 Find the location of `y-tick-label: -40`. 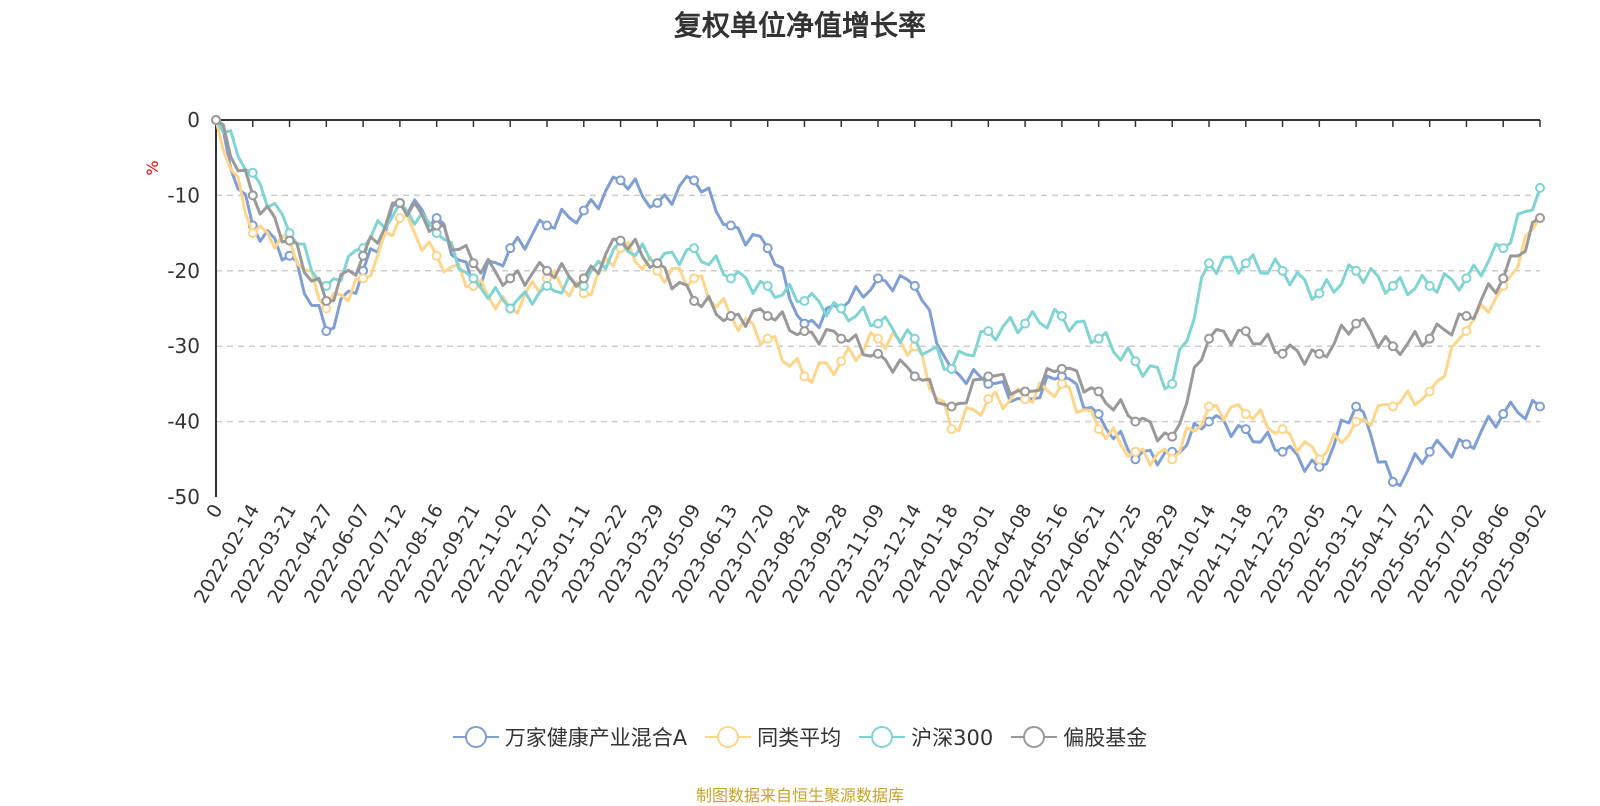

y-tick-label: -40 is located at coordinates (183, 422).